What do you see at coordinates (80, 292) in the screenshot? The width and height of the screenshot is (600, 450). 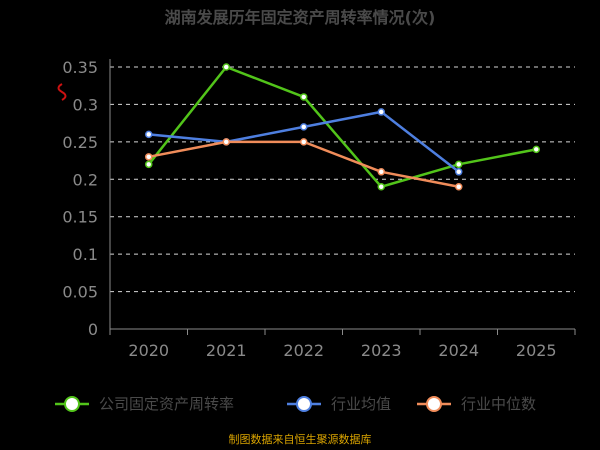 I see `y-tick-label: 0.05` at bounding box center [80, 292].